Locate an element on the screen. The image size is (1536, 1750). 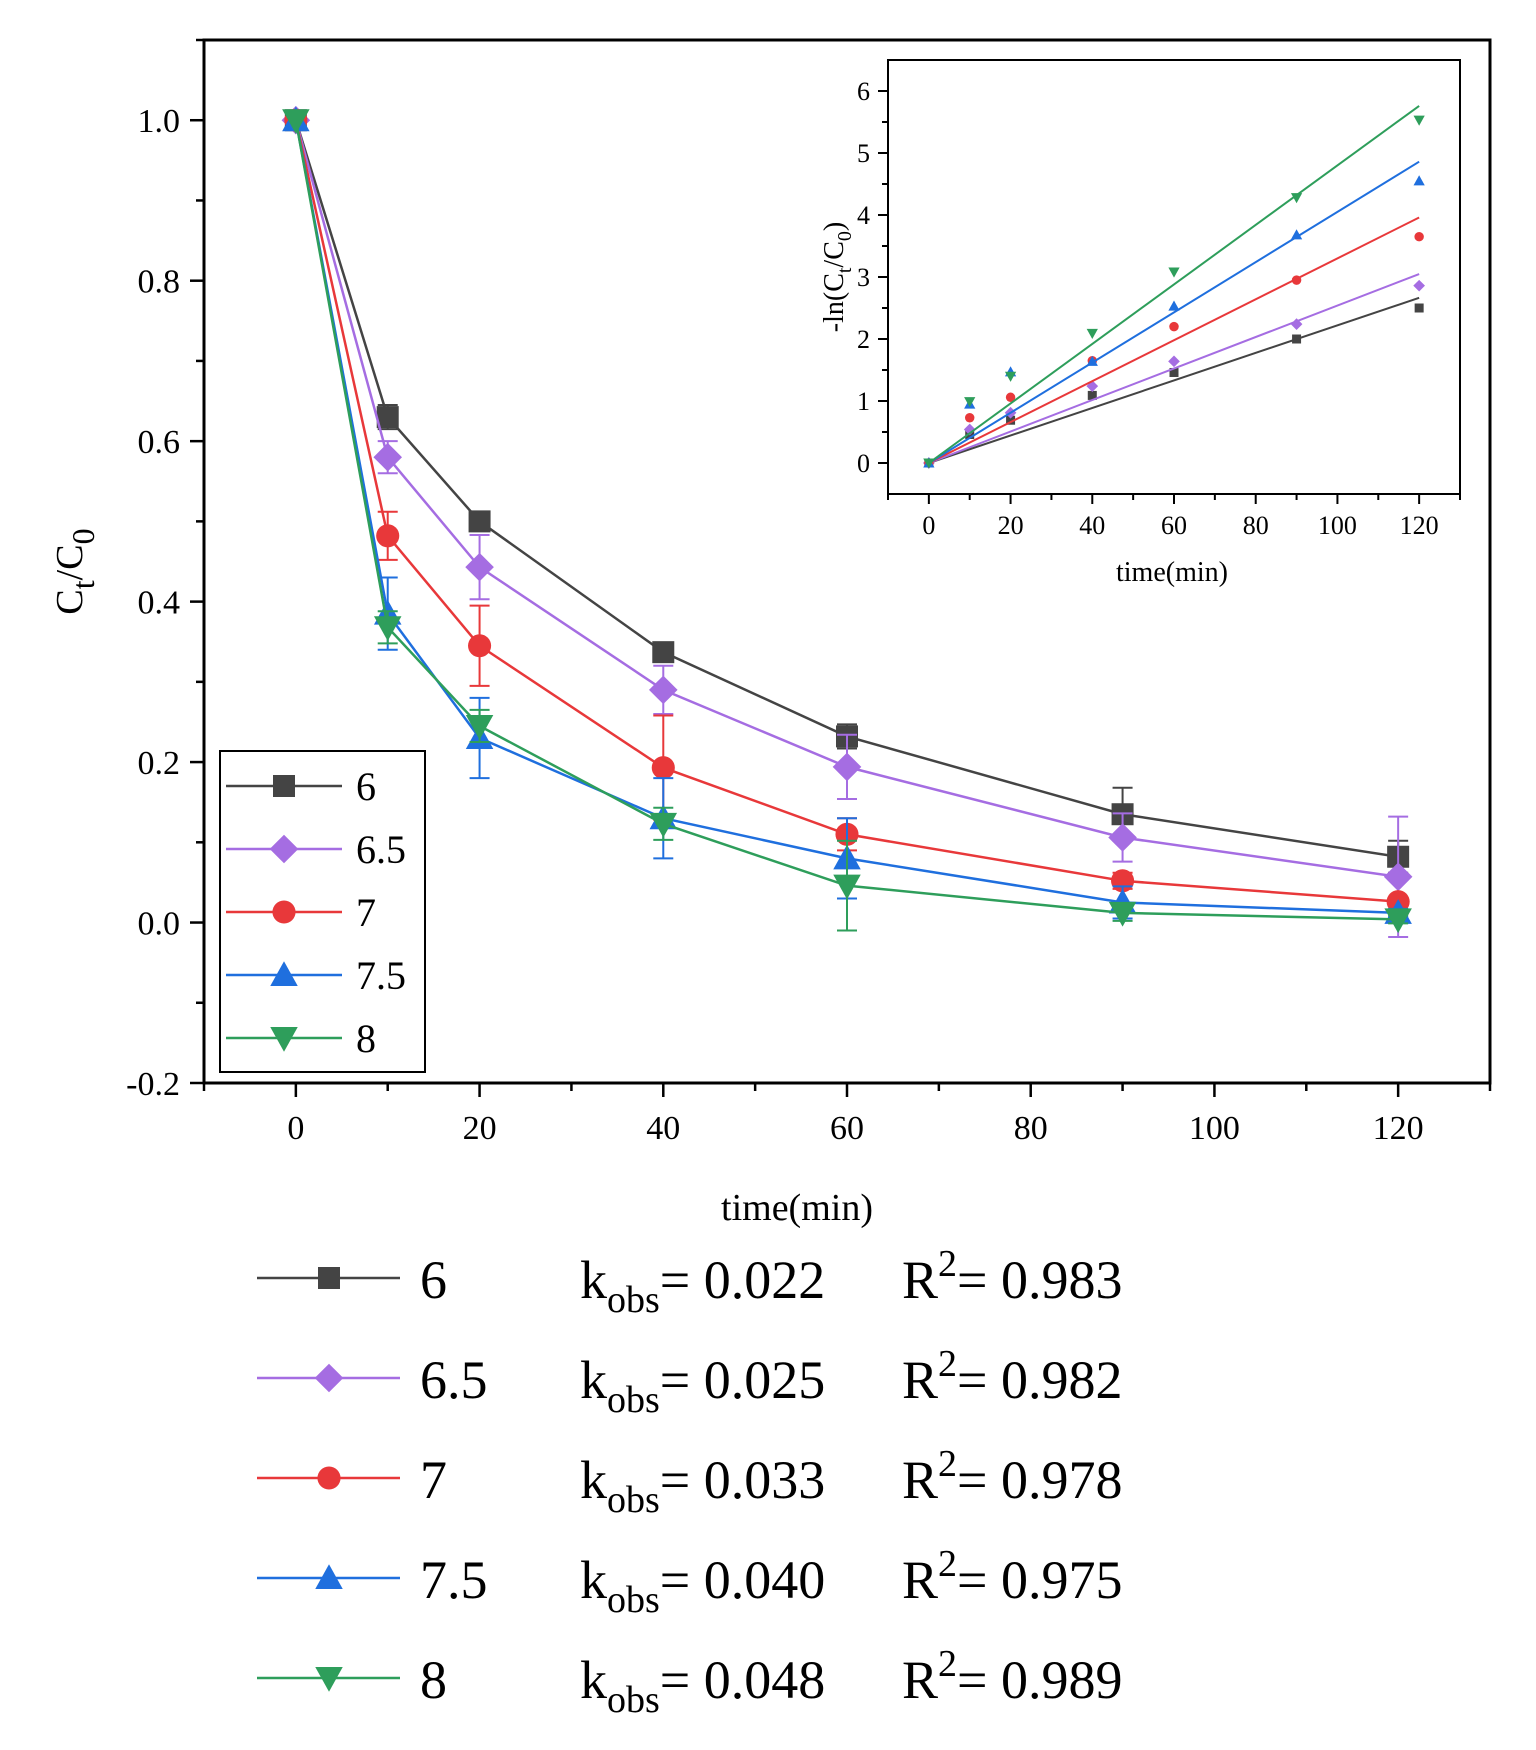
inset-y-axis-title-sub: 0 is located at coordinates (845, 236).